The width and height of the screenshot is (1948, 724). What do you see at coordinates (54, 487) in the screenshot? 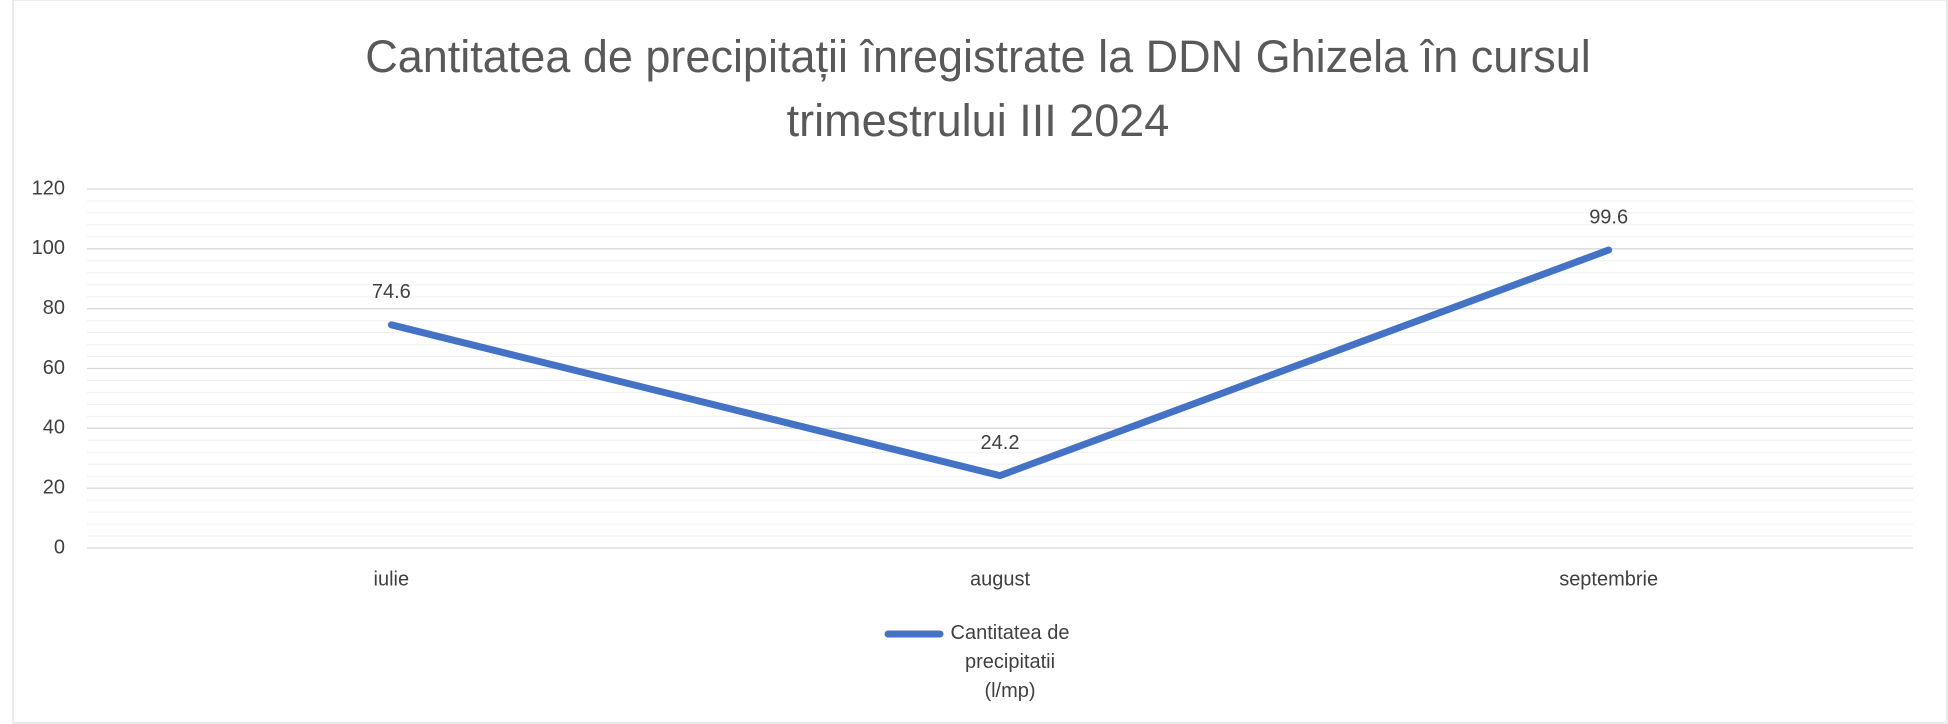
I see `y-tick-label: 20` at bounding box center [54, 487].